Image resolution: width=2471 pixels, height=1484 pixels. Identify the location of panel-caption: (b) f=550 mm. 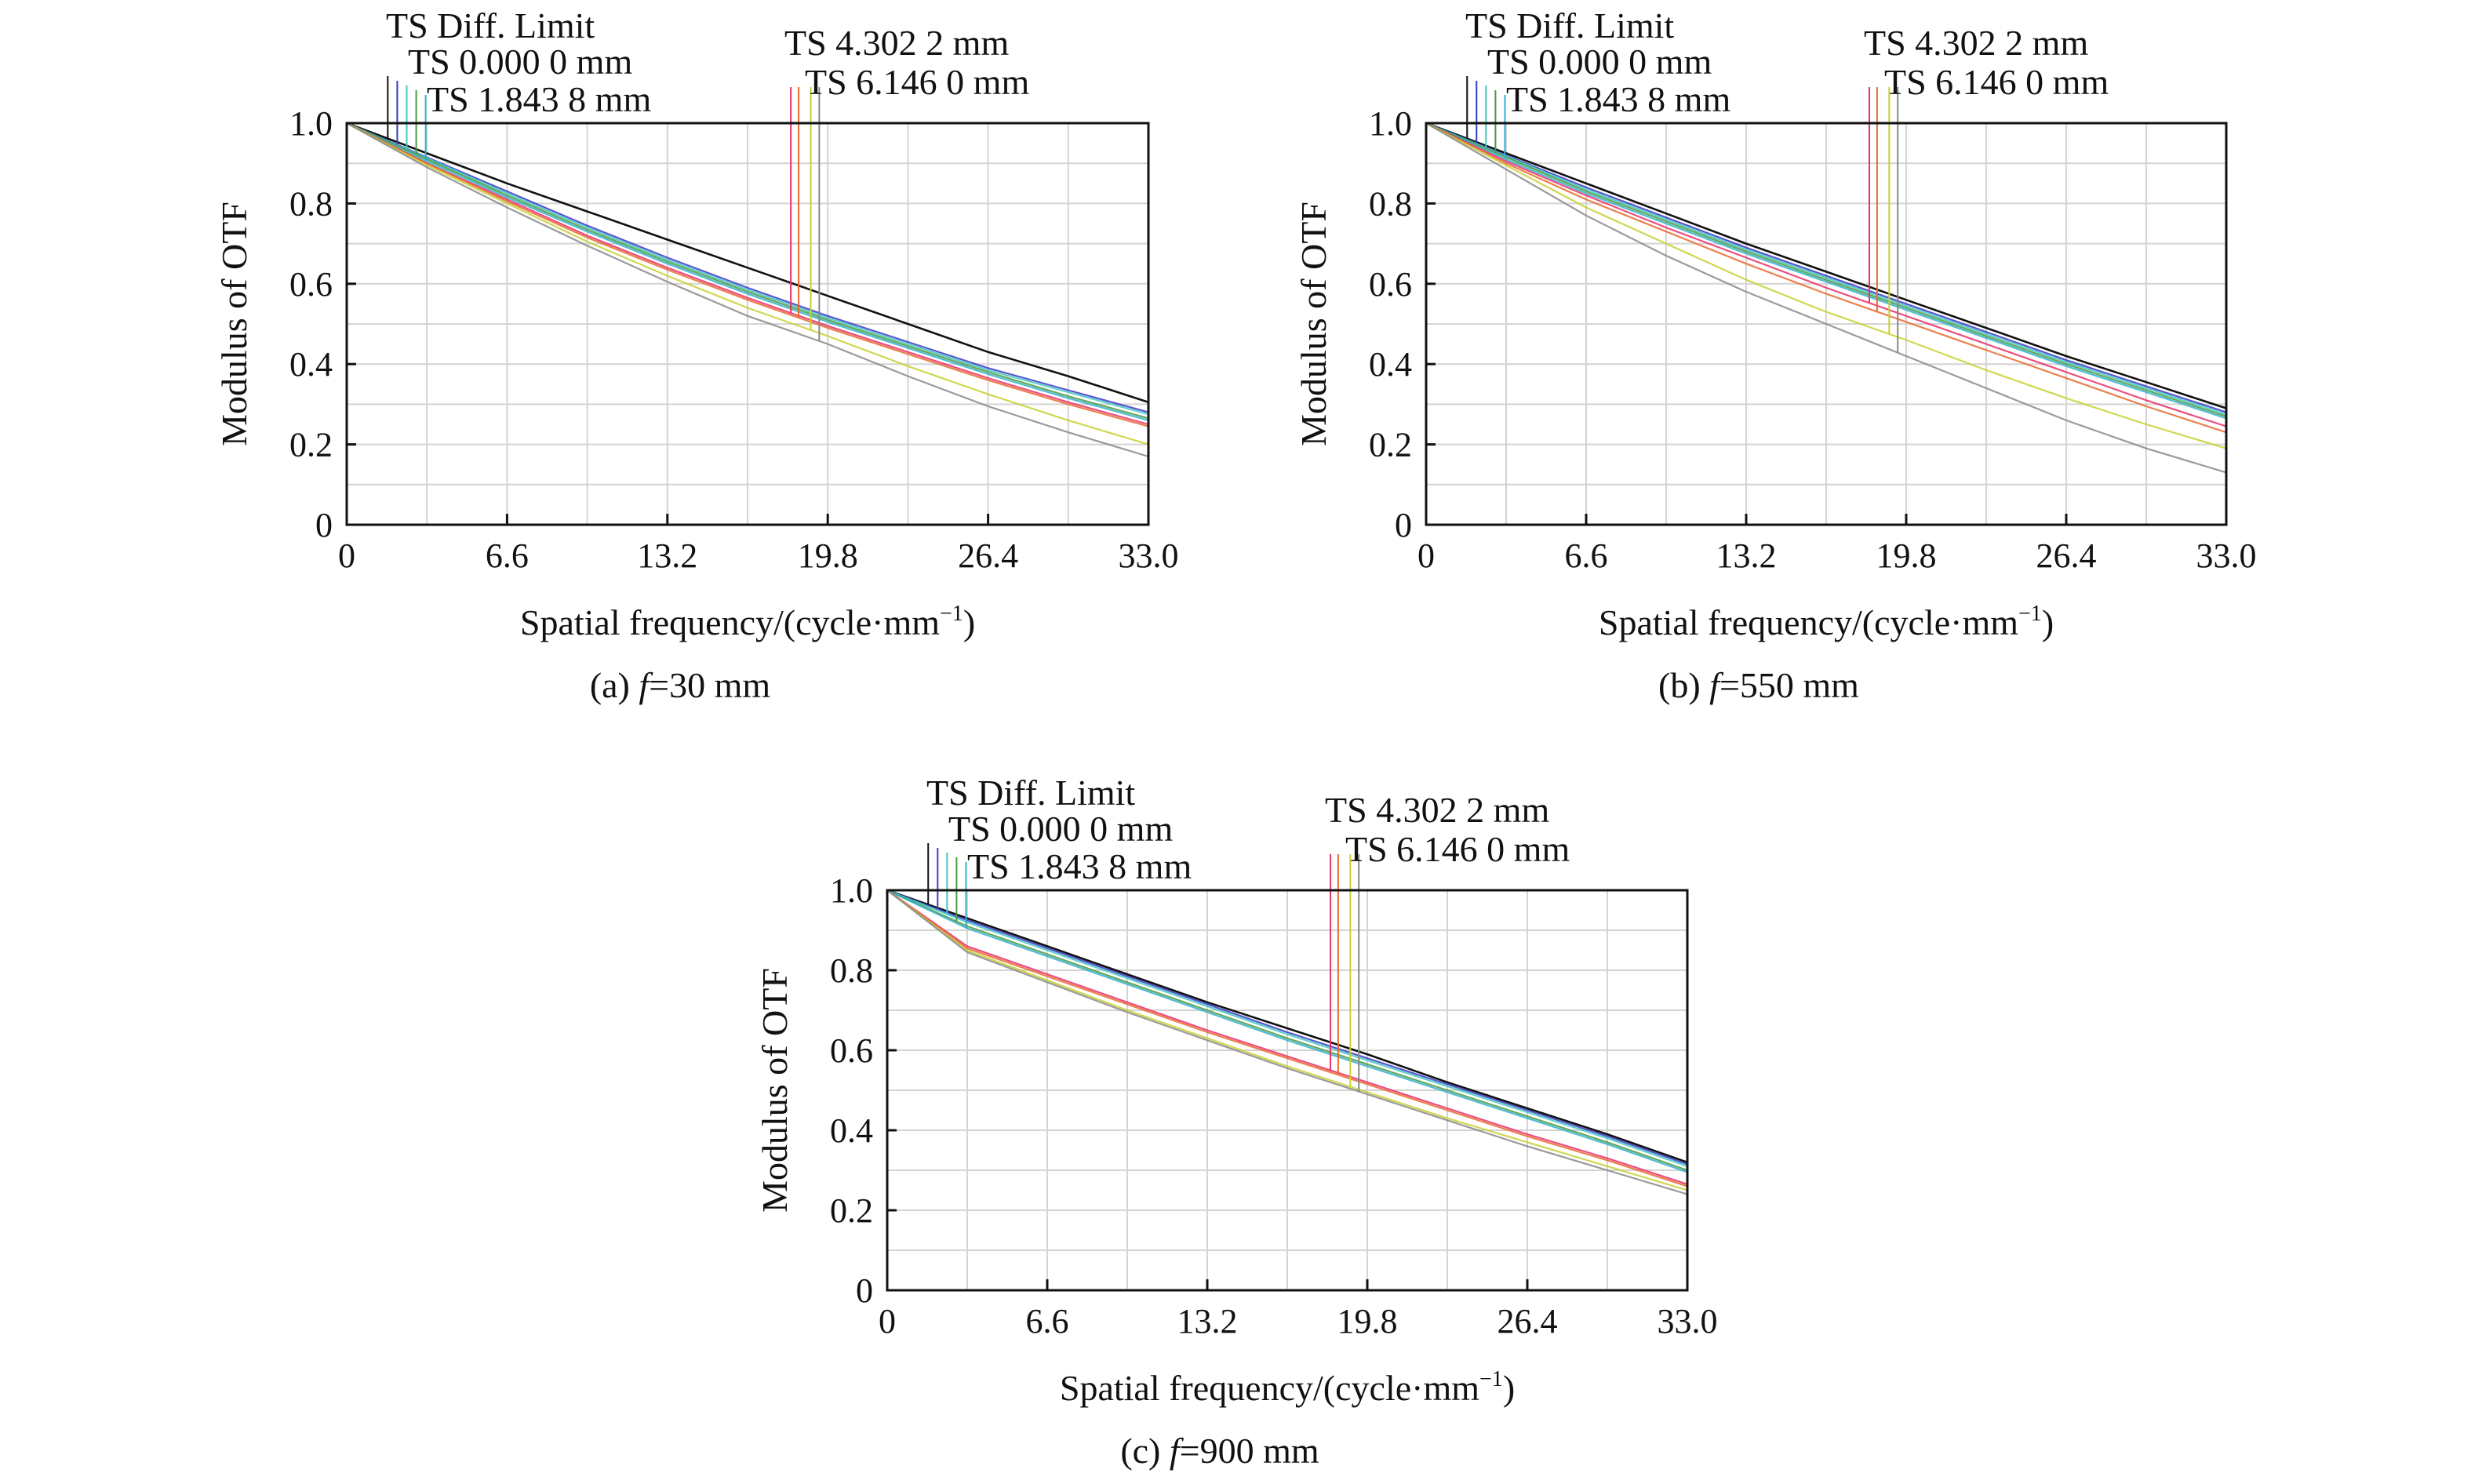
(1759, 685).